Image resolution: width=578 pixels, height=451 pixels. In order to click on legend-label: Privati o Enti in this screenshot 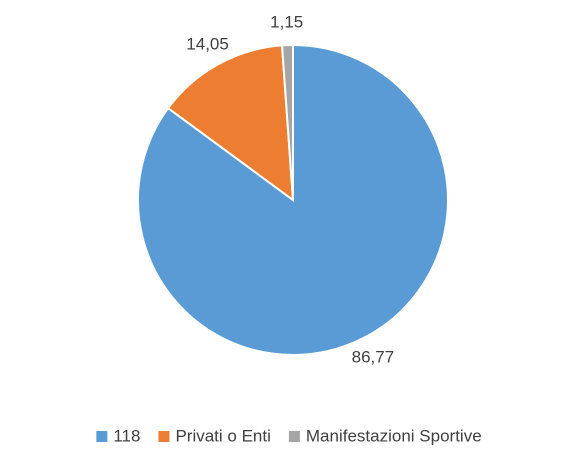, I will do `click(222, 435)`.